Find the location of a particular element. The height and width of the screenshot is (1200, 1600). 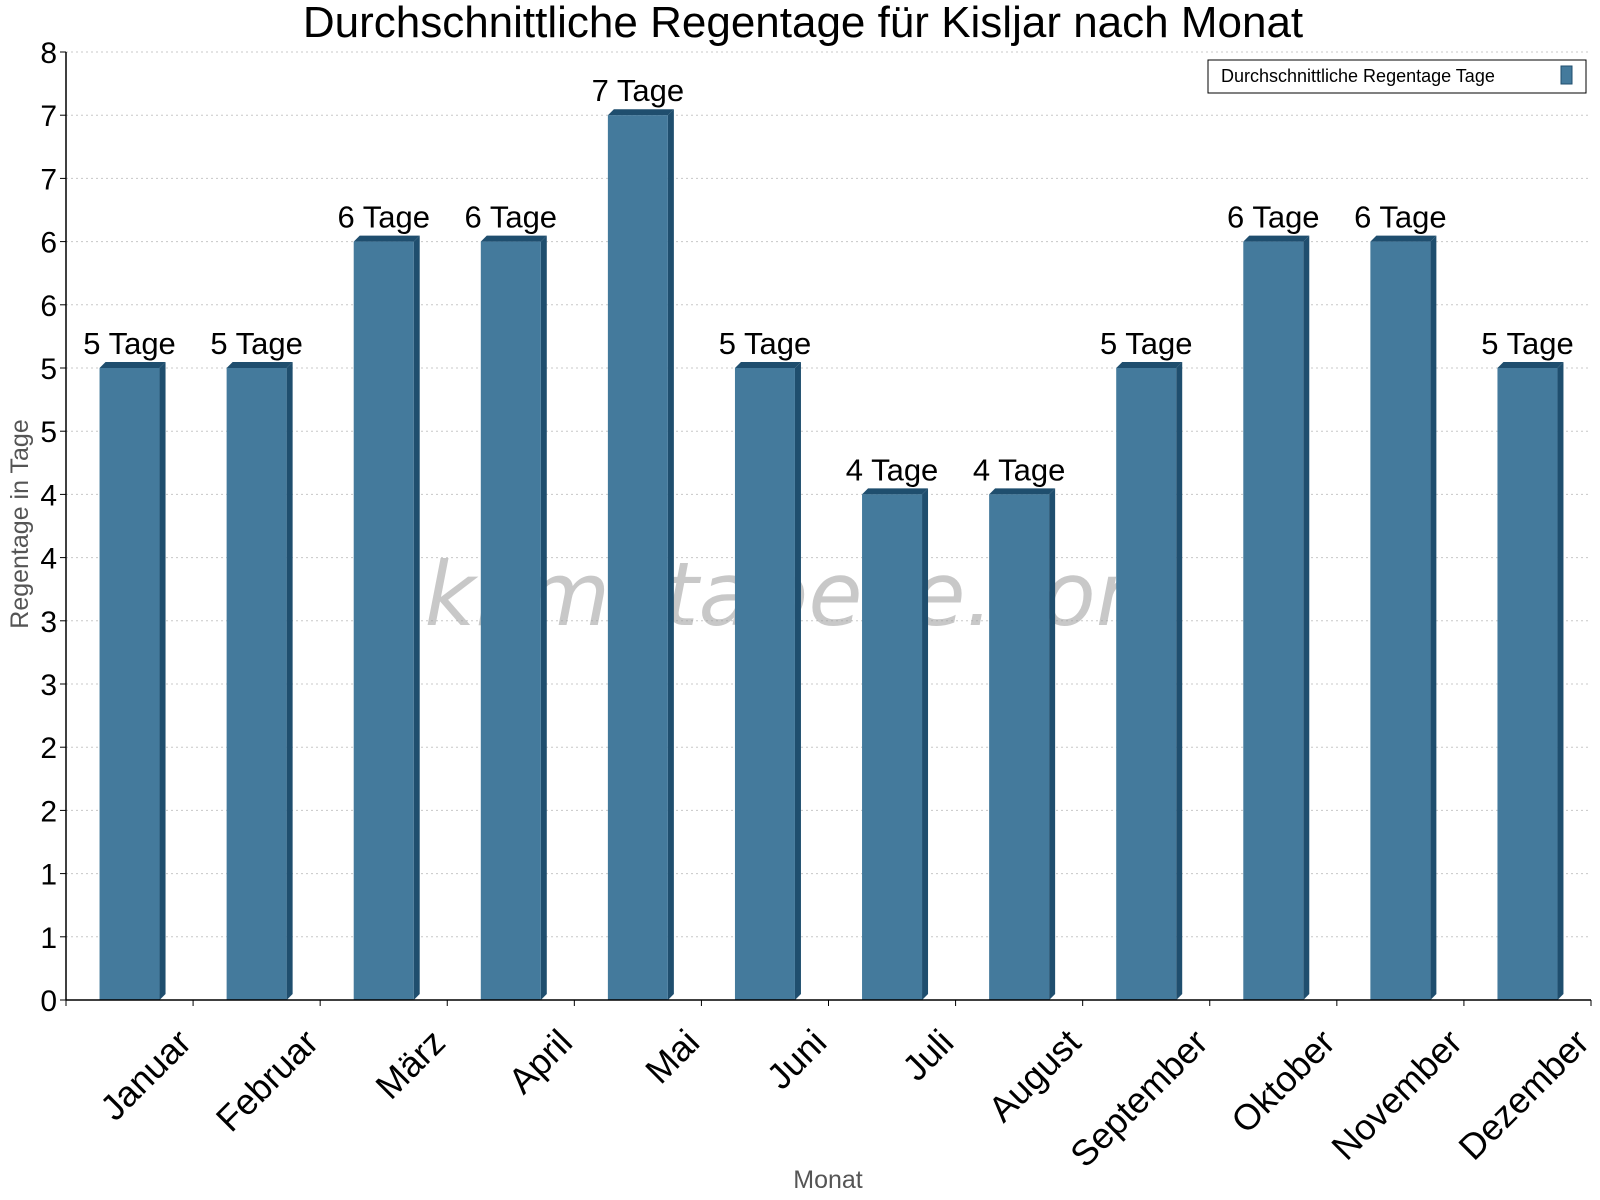

bar-Juli is located at coordinates (895, 744).